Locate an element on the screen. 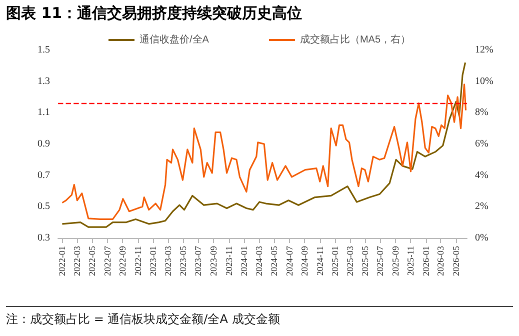 The height and width of the screenshot is (336, 519). y-tick-label: 1.5 is located at coordinates (44, 50).